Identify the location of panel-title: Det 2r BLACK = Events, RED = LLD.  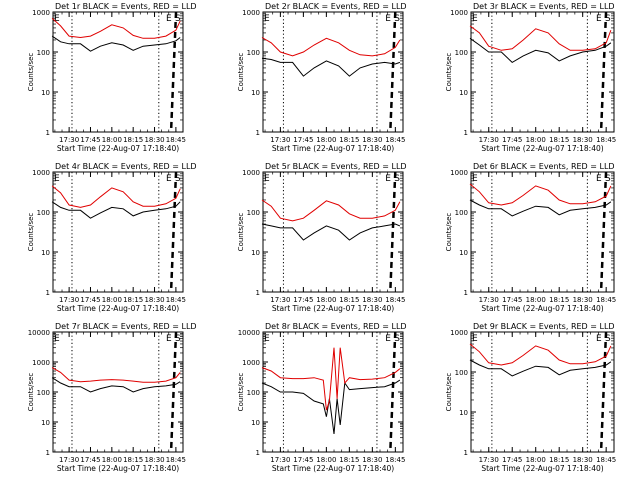
(336, 6).